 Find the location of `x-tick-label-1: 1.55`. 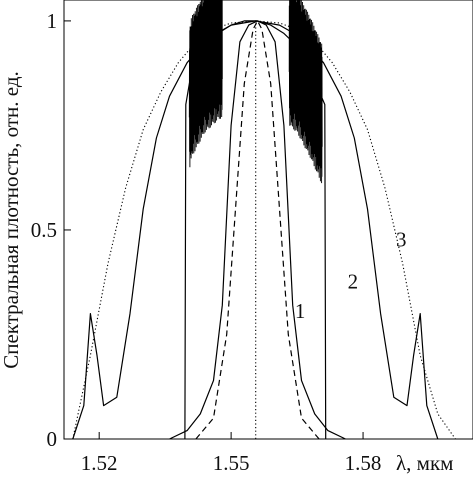

x-tick-label-1: 1.55 is located at coordinates (231, 463).